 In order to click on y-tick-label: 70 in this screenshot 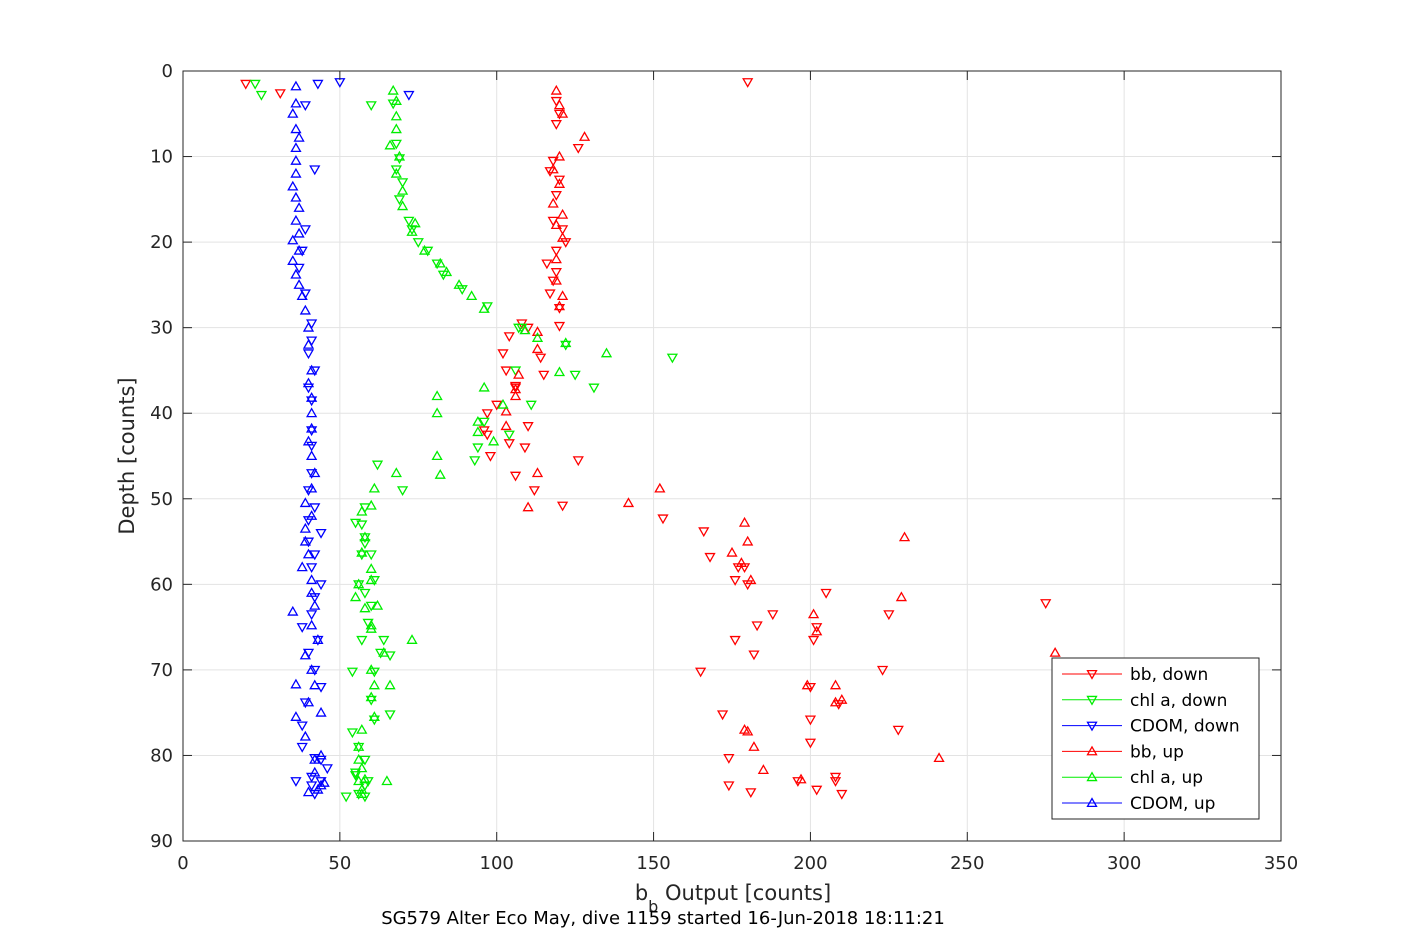, I will do `click(161, 670)`.